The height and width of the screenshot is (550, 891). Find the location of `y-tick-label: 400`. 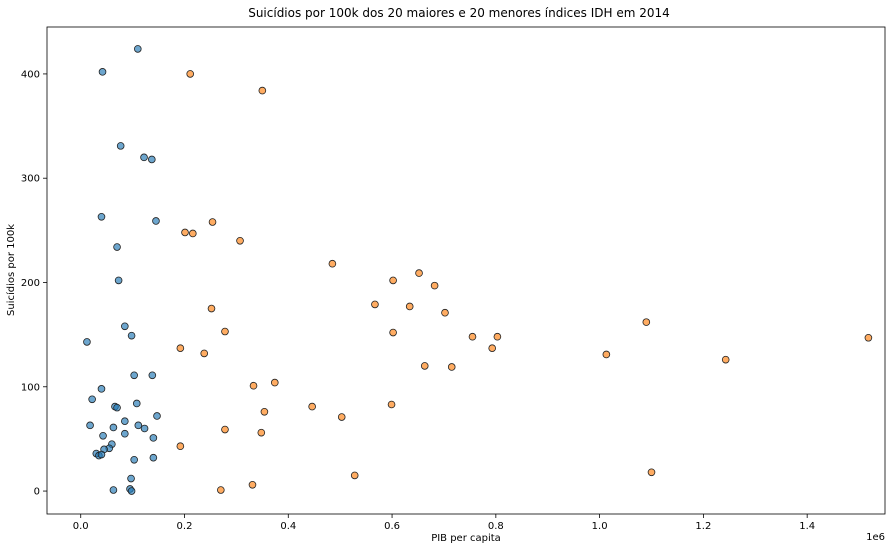

y-tick-label: 400 is located at coordinates (30, 74).